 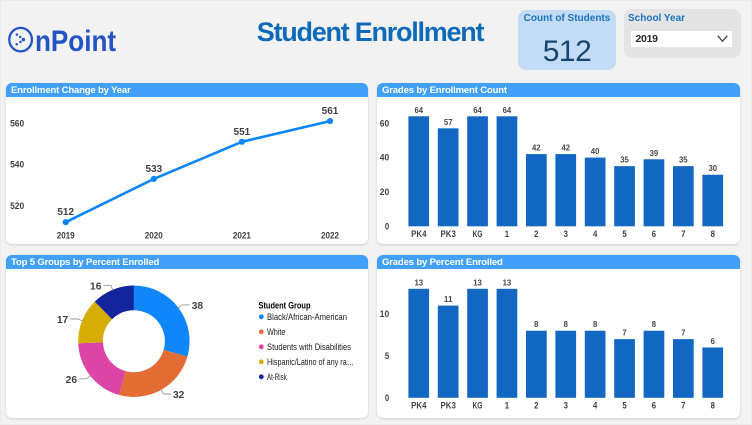 What do you see at coordinates (198, 306) in the screenshot?
I see `svg-text: 38` at bounding box center [198, 306].